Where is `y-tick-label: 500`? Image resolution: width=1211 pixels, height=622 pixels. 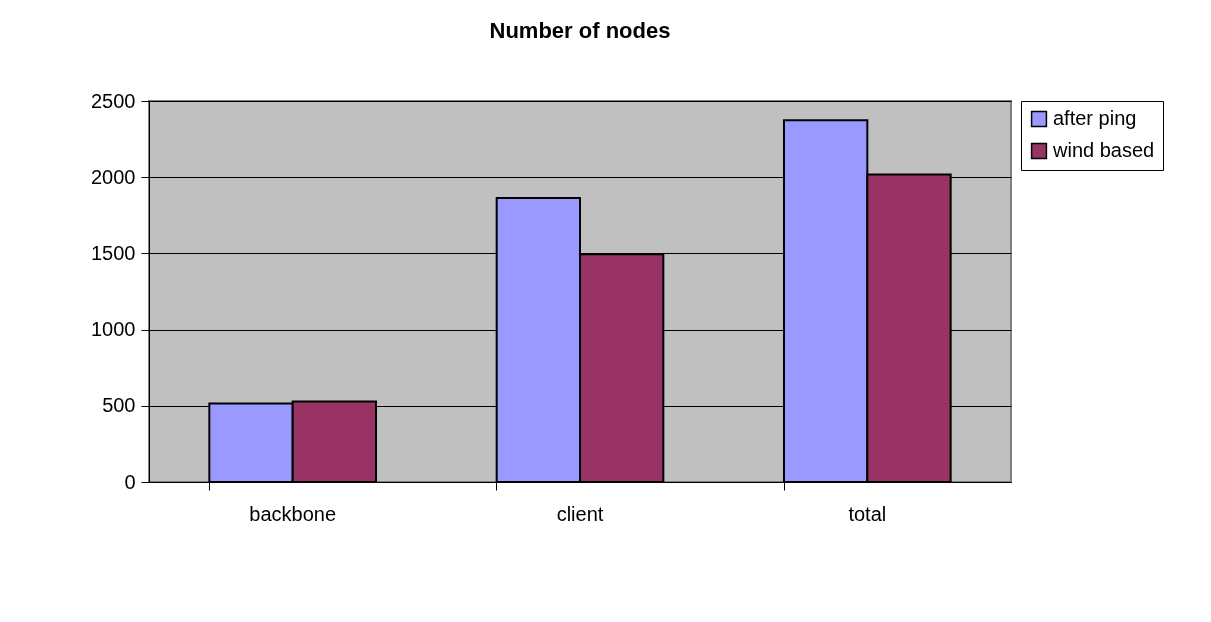
y-tick-label: 500 is located at coordinates (119, 405).